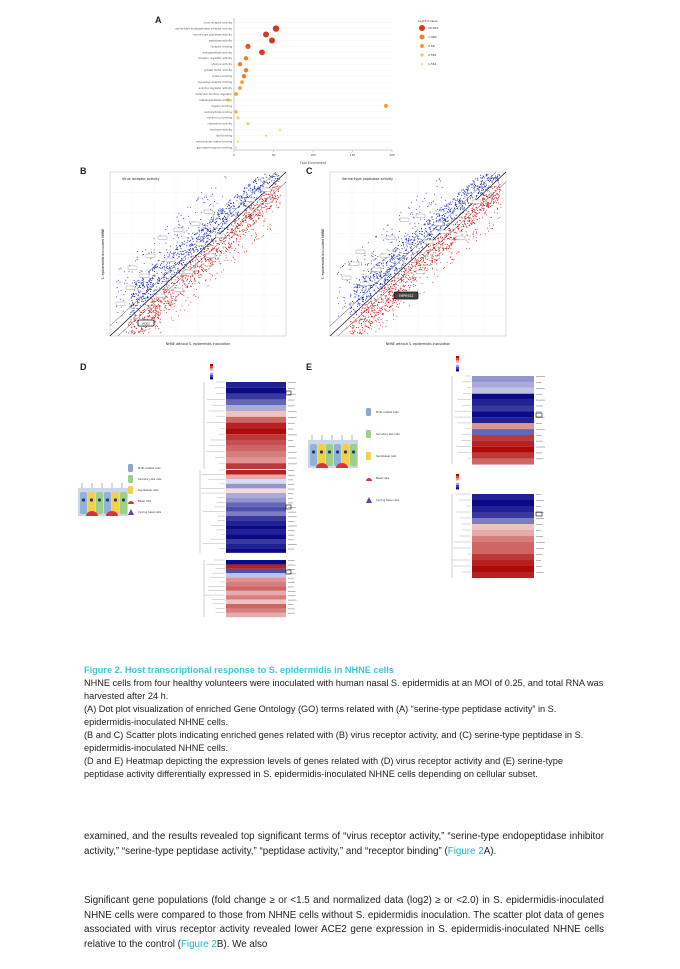 Image resolution: width=680 pixels, height=969 pixels. I want to click on go-term-label: enzyme regulator activity, so click(216, 88).